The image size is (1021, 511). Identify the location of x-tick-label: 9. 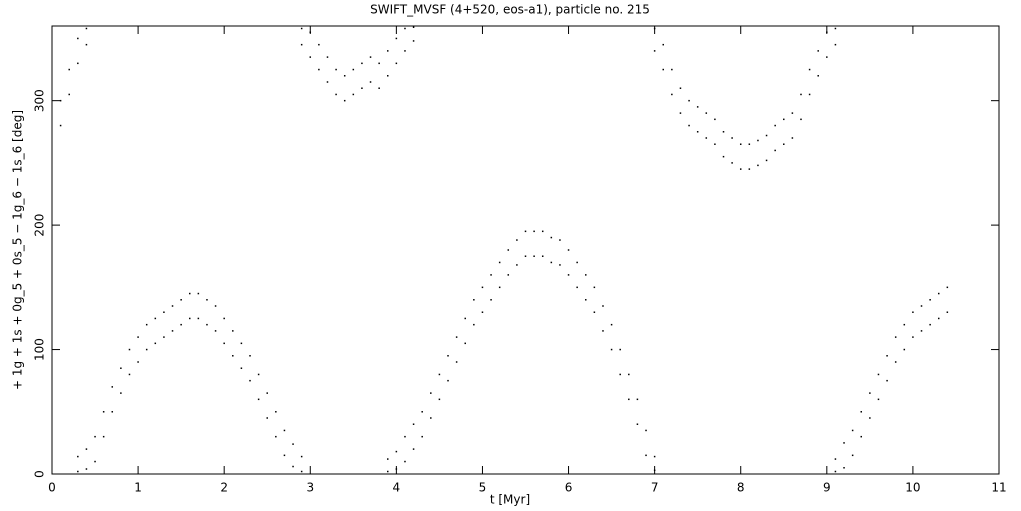
(827, 488).